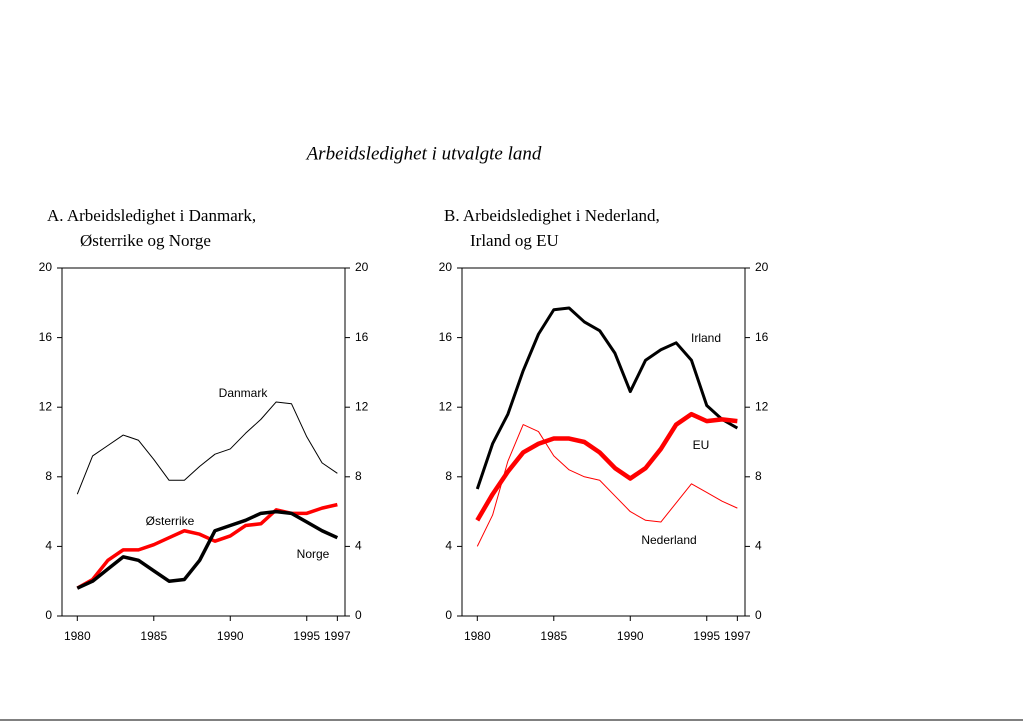 The image size is (1023, 724). Describe the element at coordinates (244, 393) in the screenshot. I see `series-label: Danmark` at that location.